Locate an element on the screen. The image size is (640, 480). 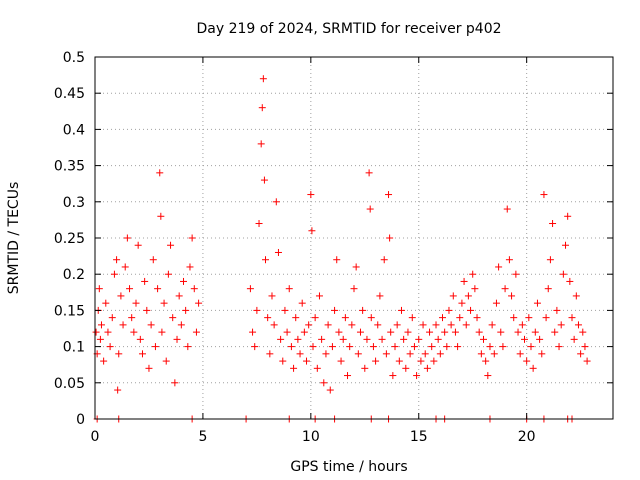
y-tick-label: 0.5 is located at coordinates (74, 58).